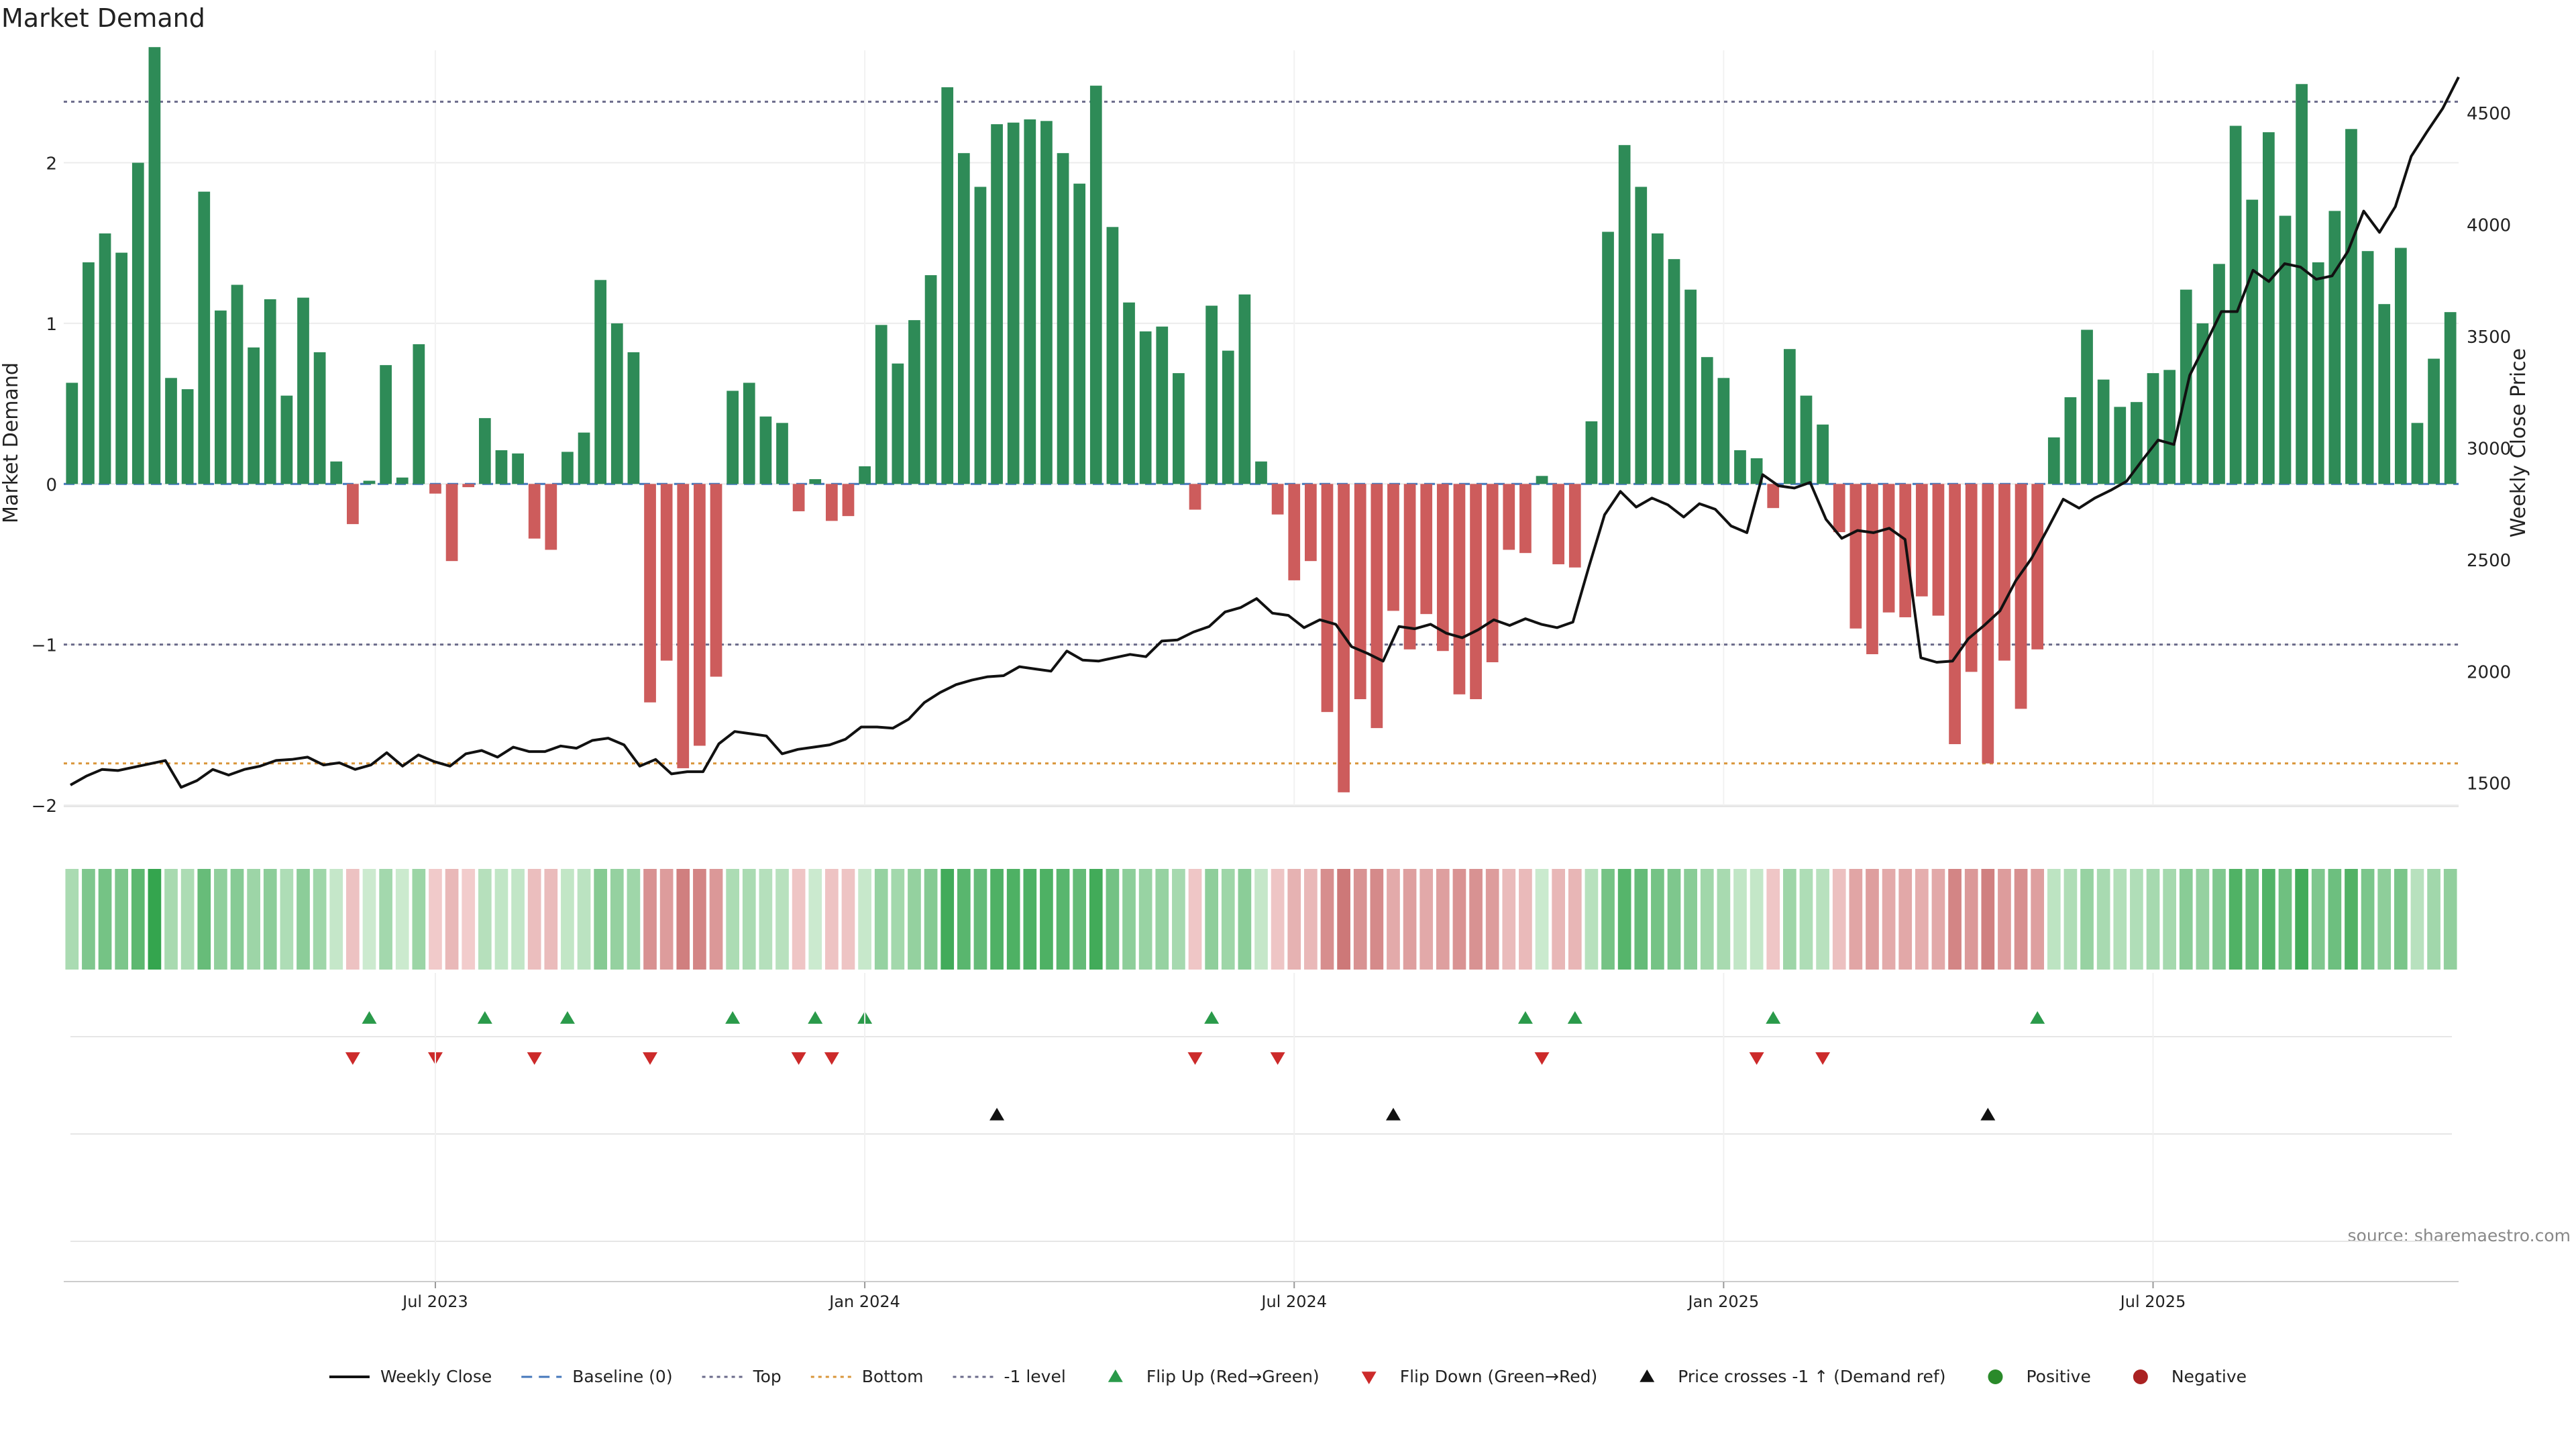 Image resolution: width=2576 pixels, height=1452 pixels. I want to click on legend-label: Positive, so click(2058, 1377).